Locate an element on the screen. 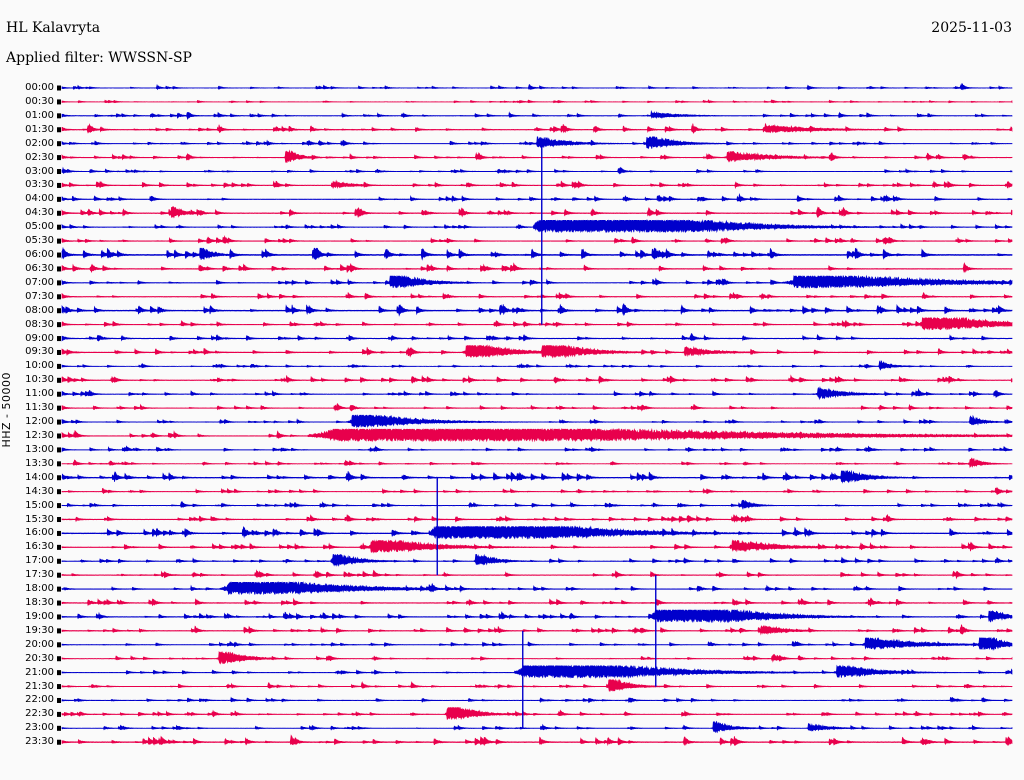 The height and width of the screenshot is (780, 1024). trace-2030 is located at coordinates (537, 657).